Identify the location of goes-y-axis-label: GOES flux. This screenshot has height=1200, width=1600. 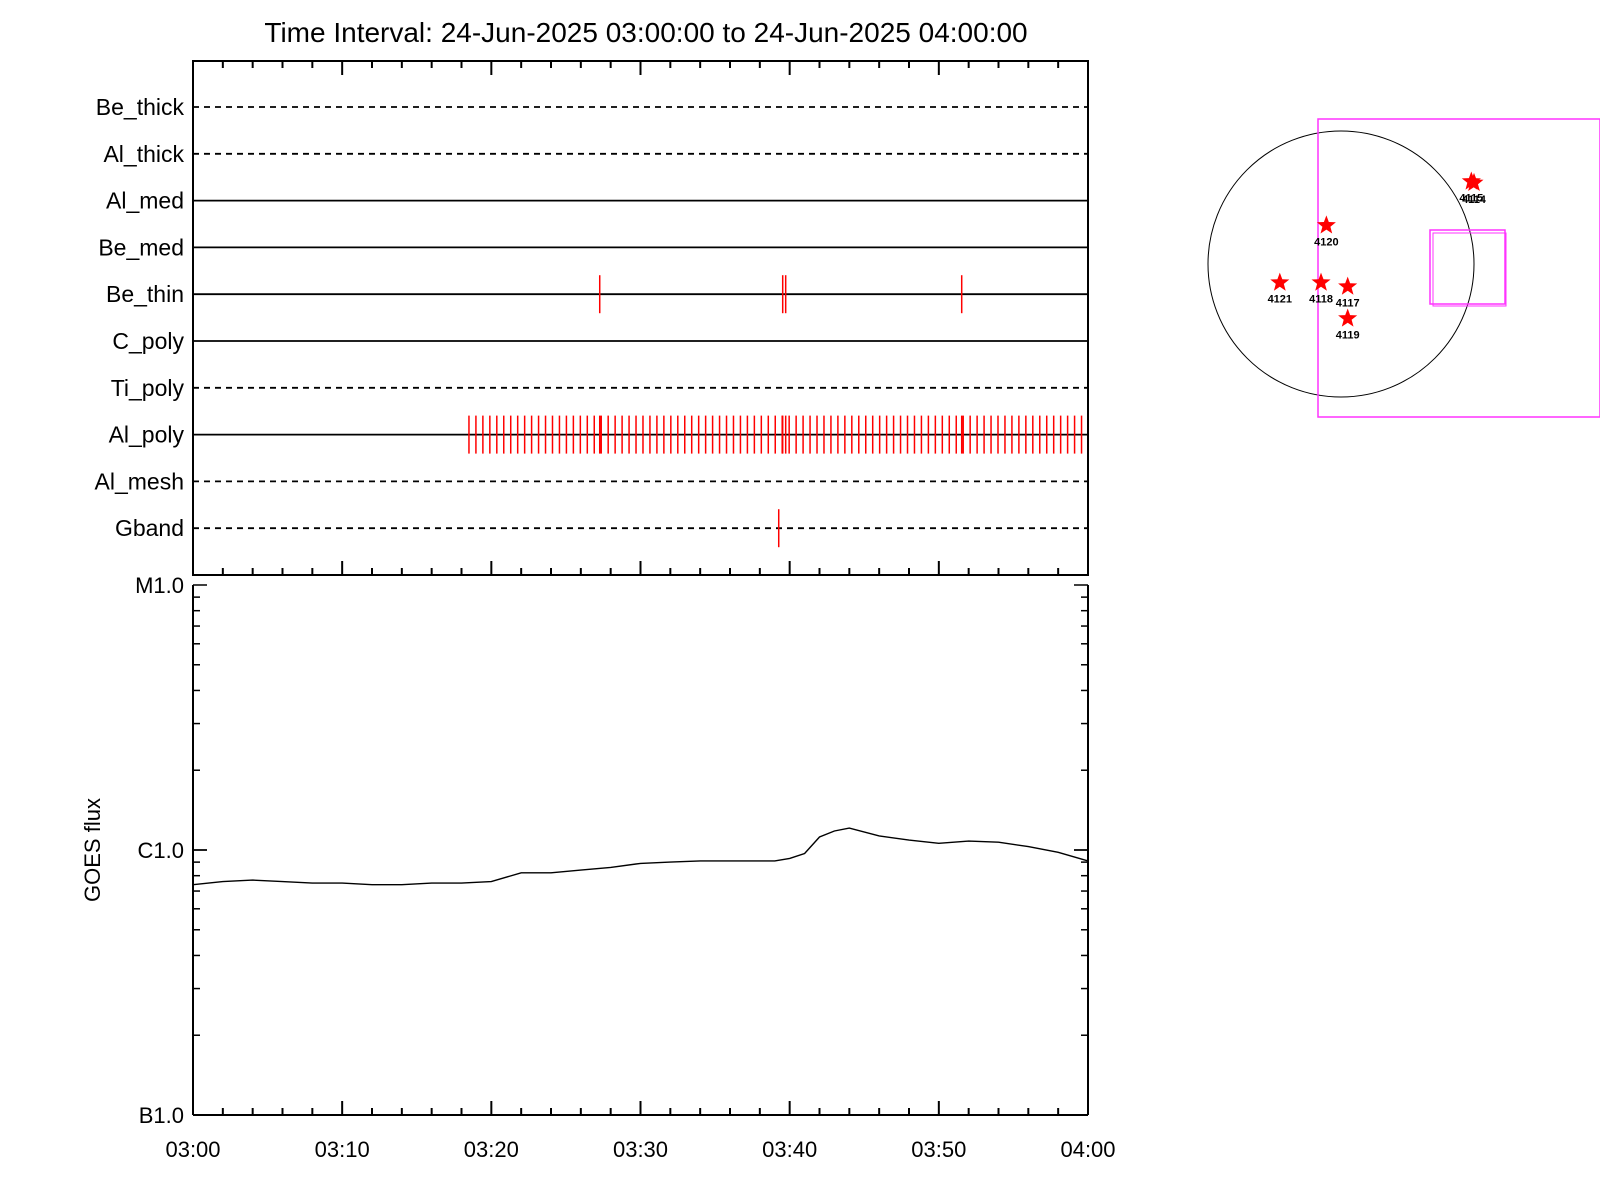
(92, 850).